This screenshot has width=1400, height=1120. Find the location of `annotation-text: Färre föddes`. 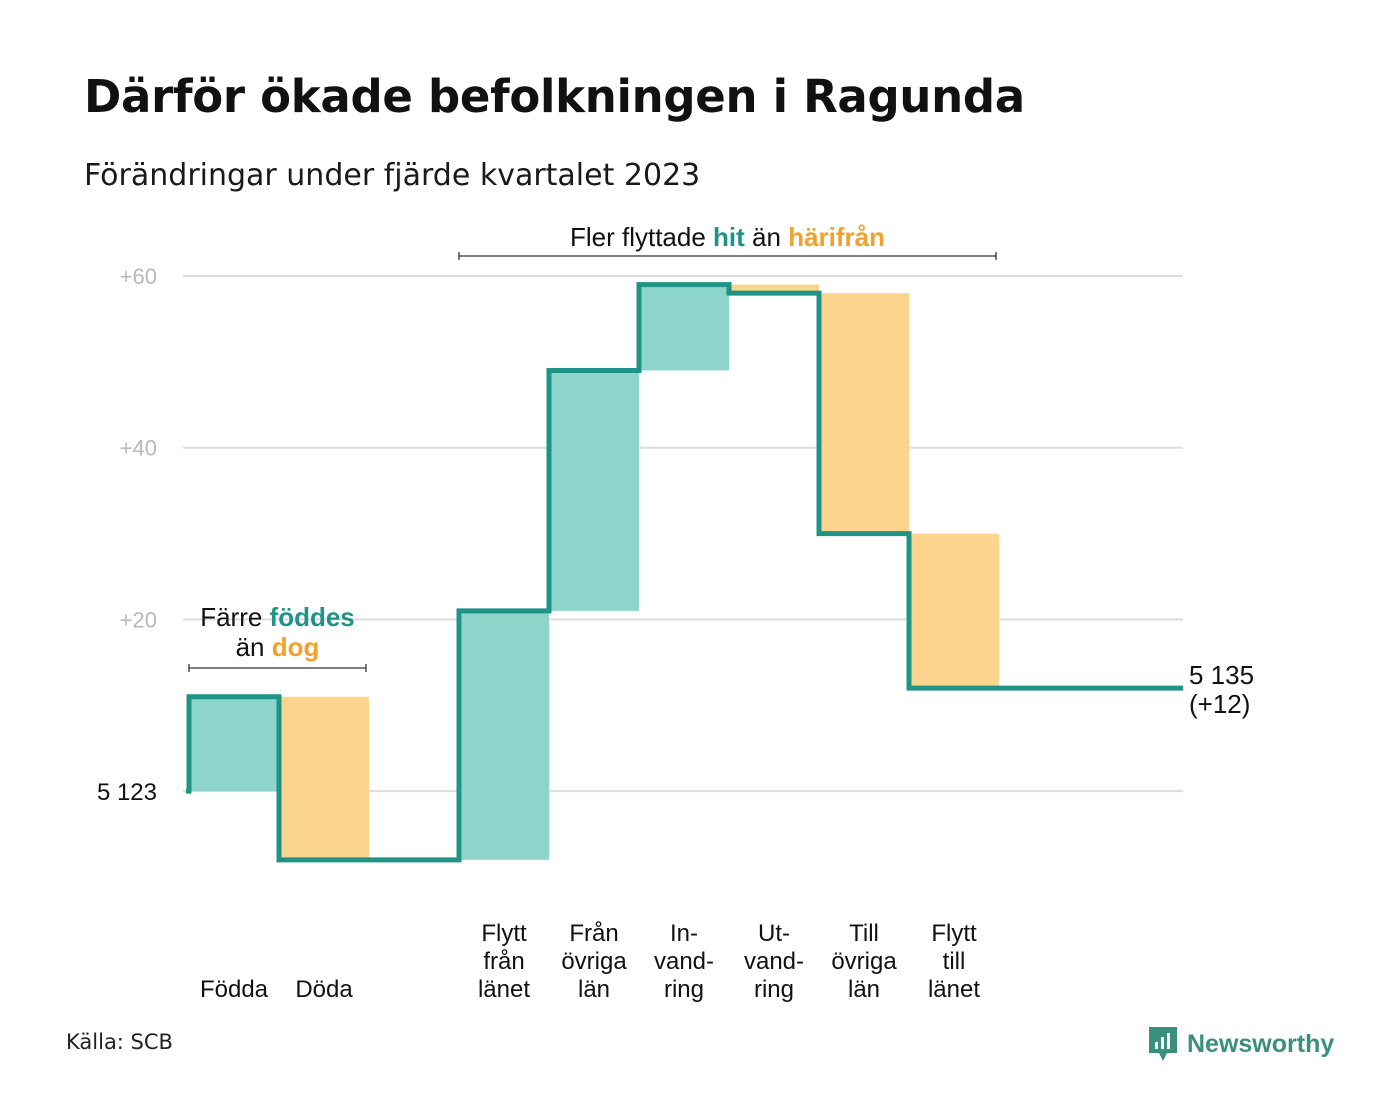

annotation-text: Färre föddes is located at coordinates (277, 617).